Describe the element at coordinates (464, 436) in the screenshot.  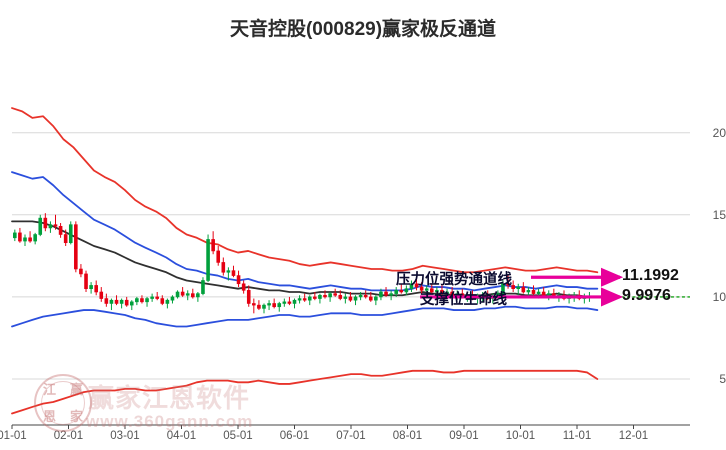
I see `x-axis-tick-label: 09-01` at that location.